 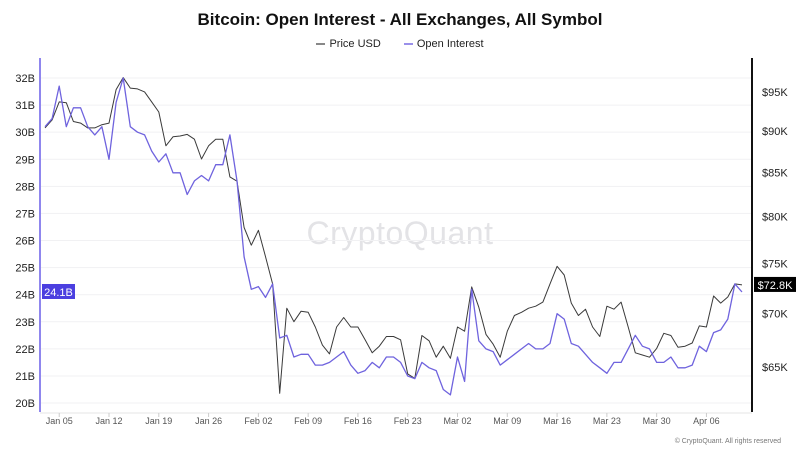 What do you see at coordinates (321, 44) in the screenshot?
I see `price-swatch-icon` at bounding box center [321, 44].